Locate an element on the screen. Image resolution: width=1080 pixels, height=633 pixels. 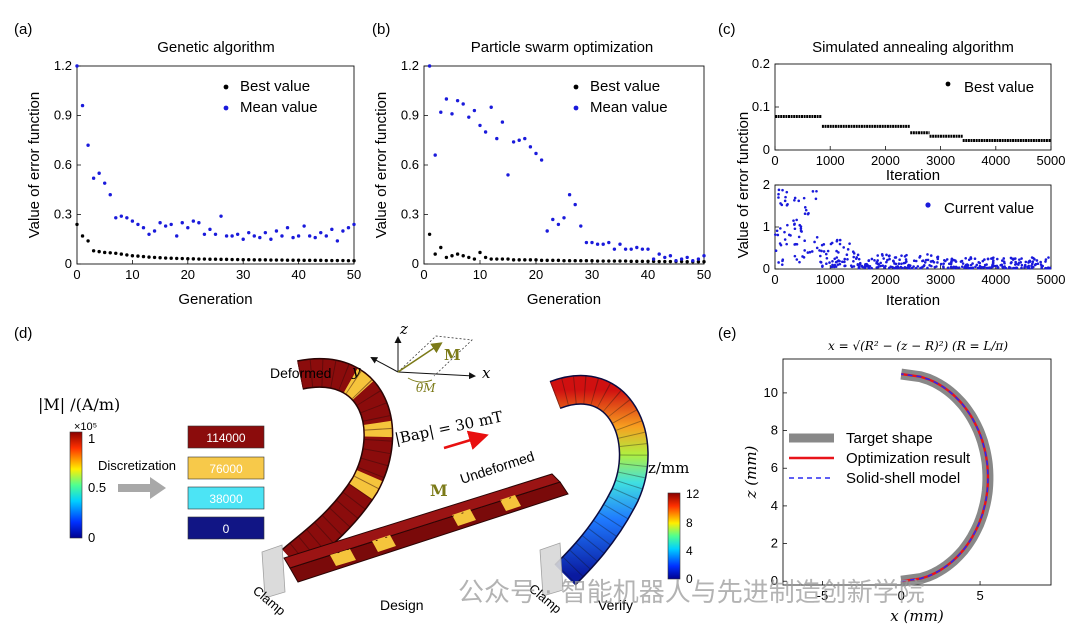
plot-a-ytick-label: 0.6 is located at coordinates (63, 164).